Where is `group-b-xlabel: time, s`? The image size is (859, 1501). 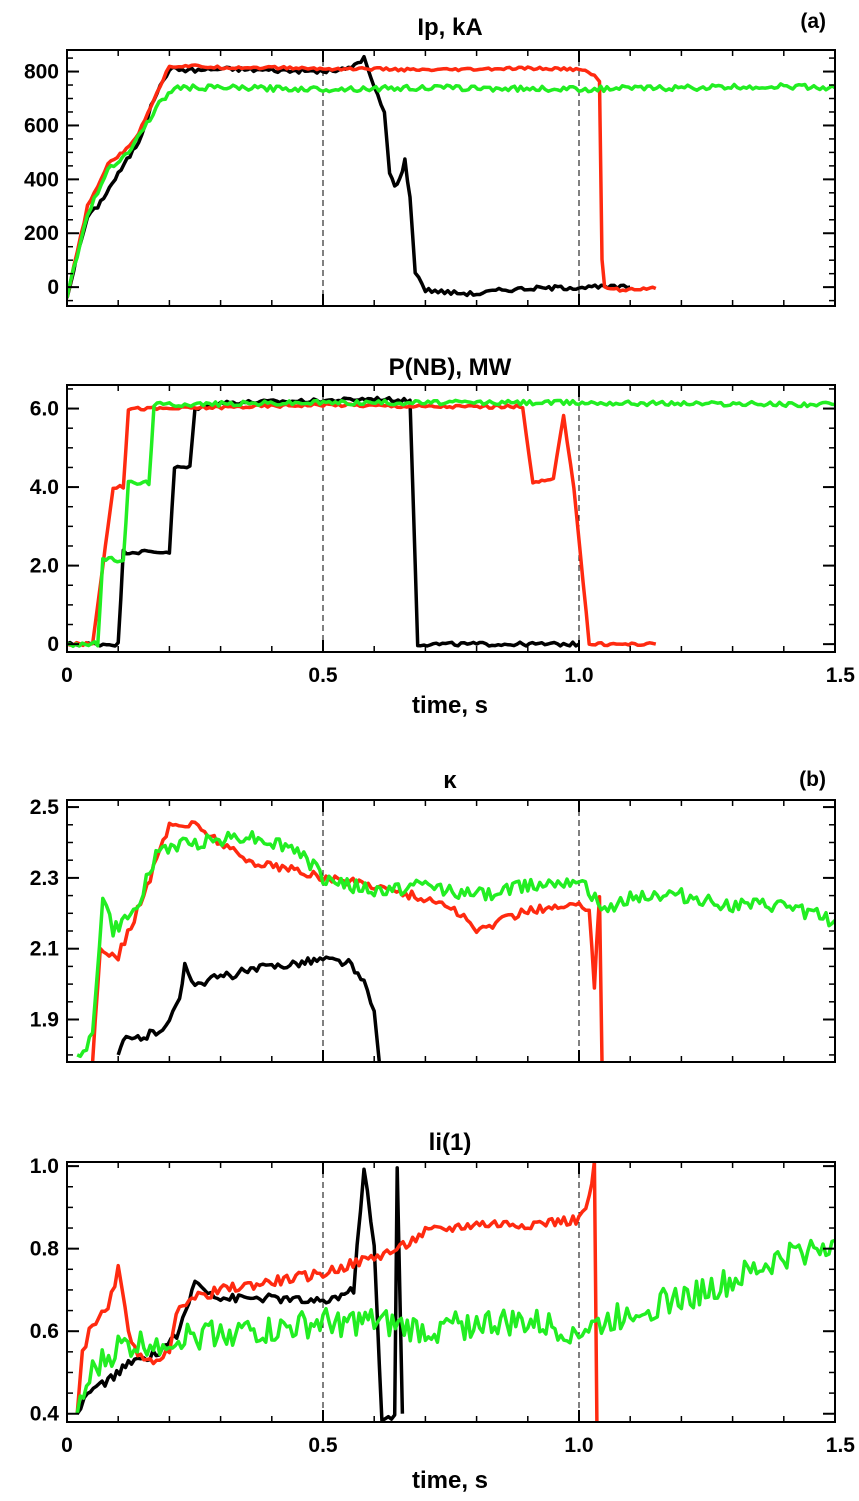
group-b-xlabel: time, s is located at coordinates (450, 1480).